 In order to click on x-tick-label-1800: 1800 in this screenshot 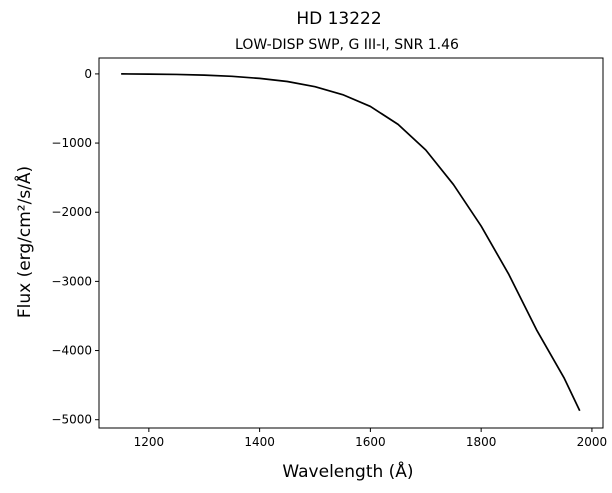, I will do `click(481, 442)`.